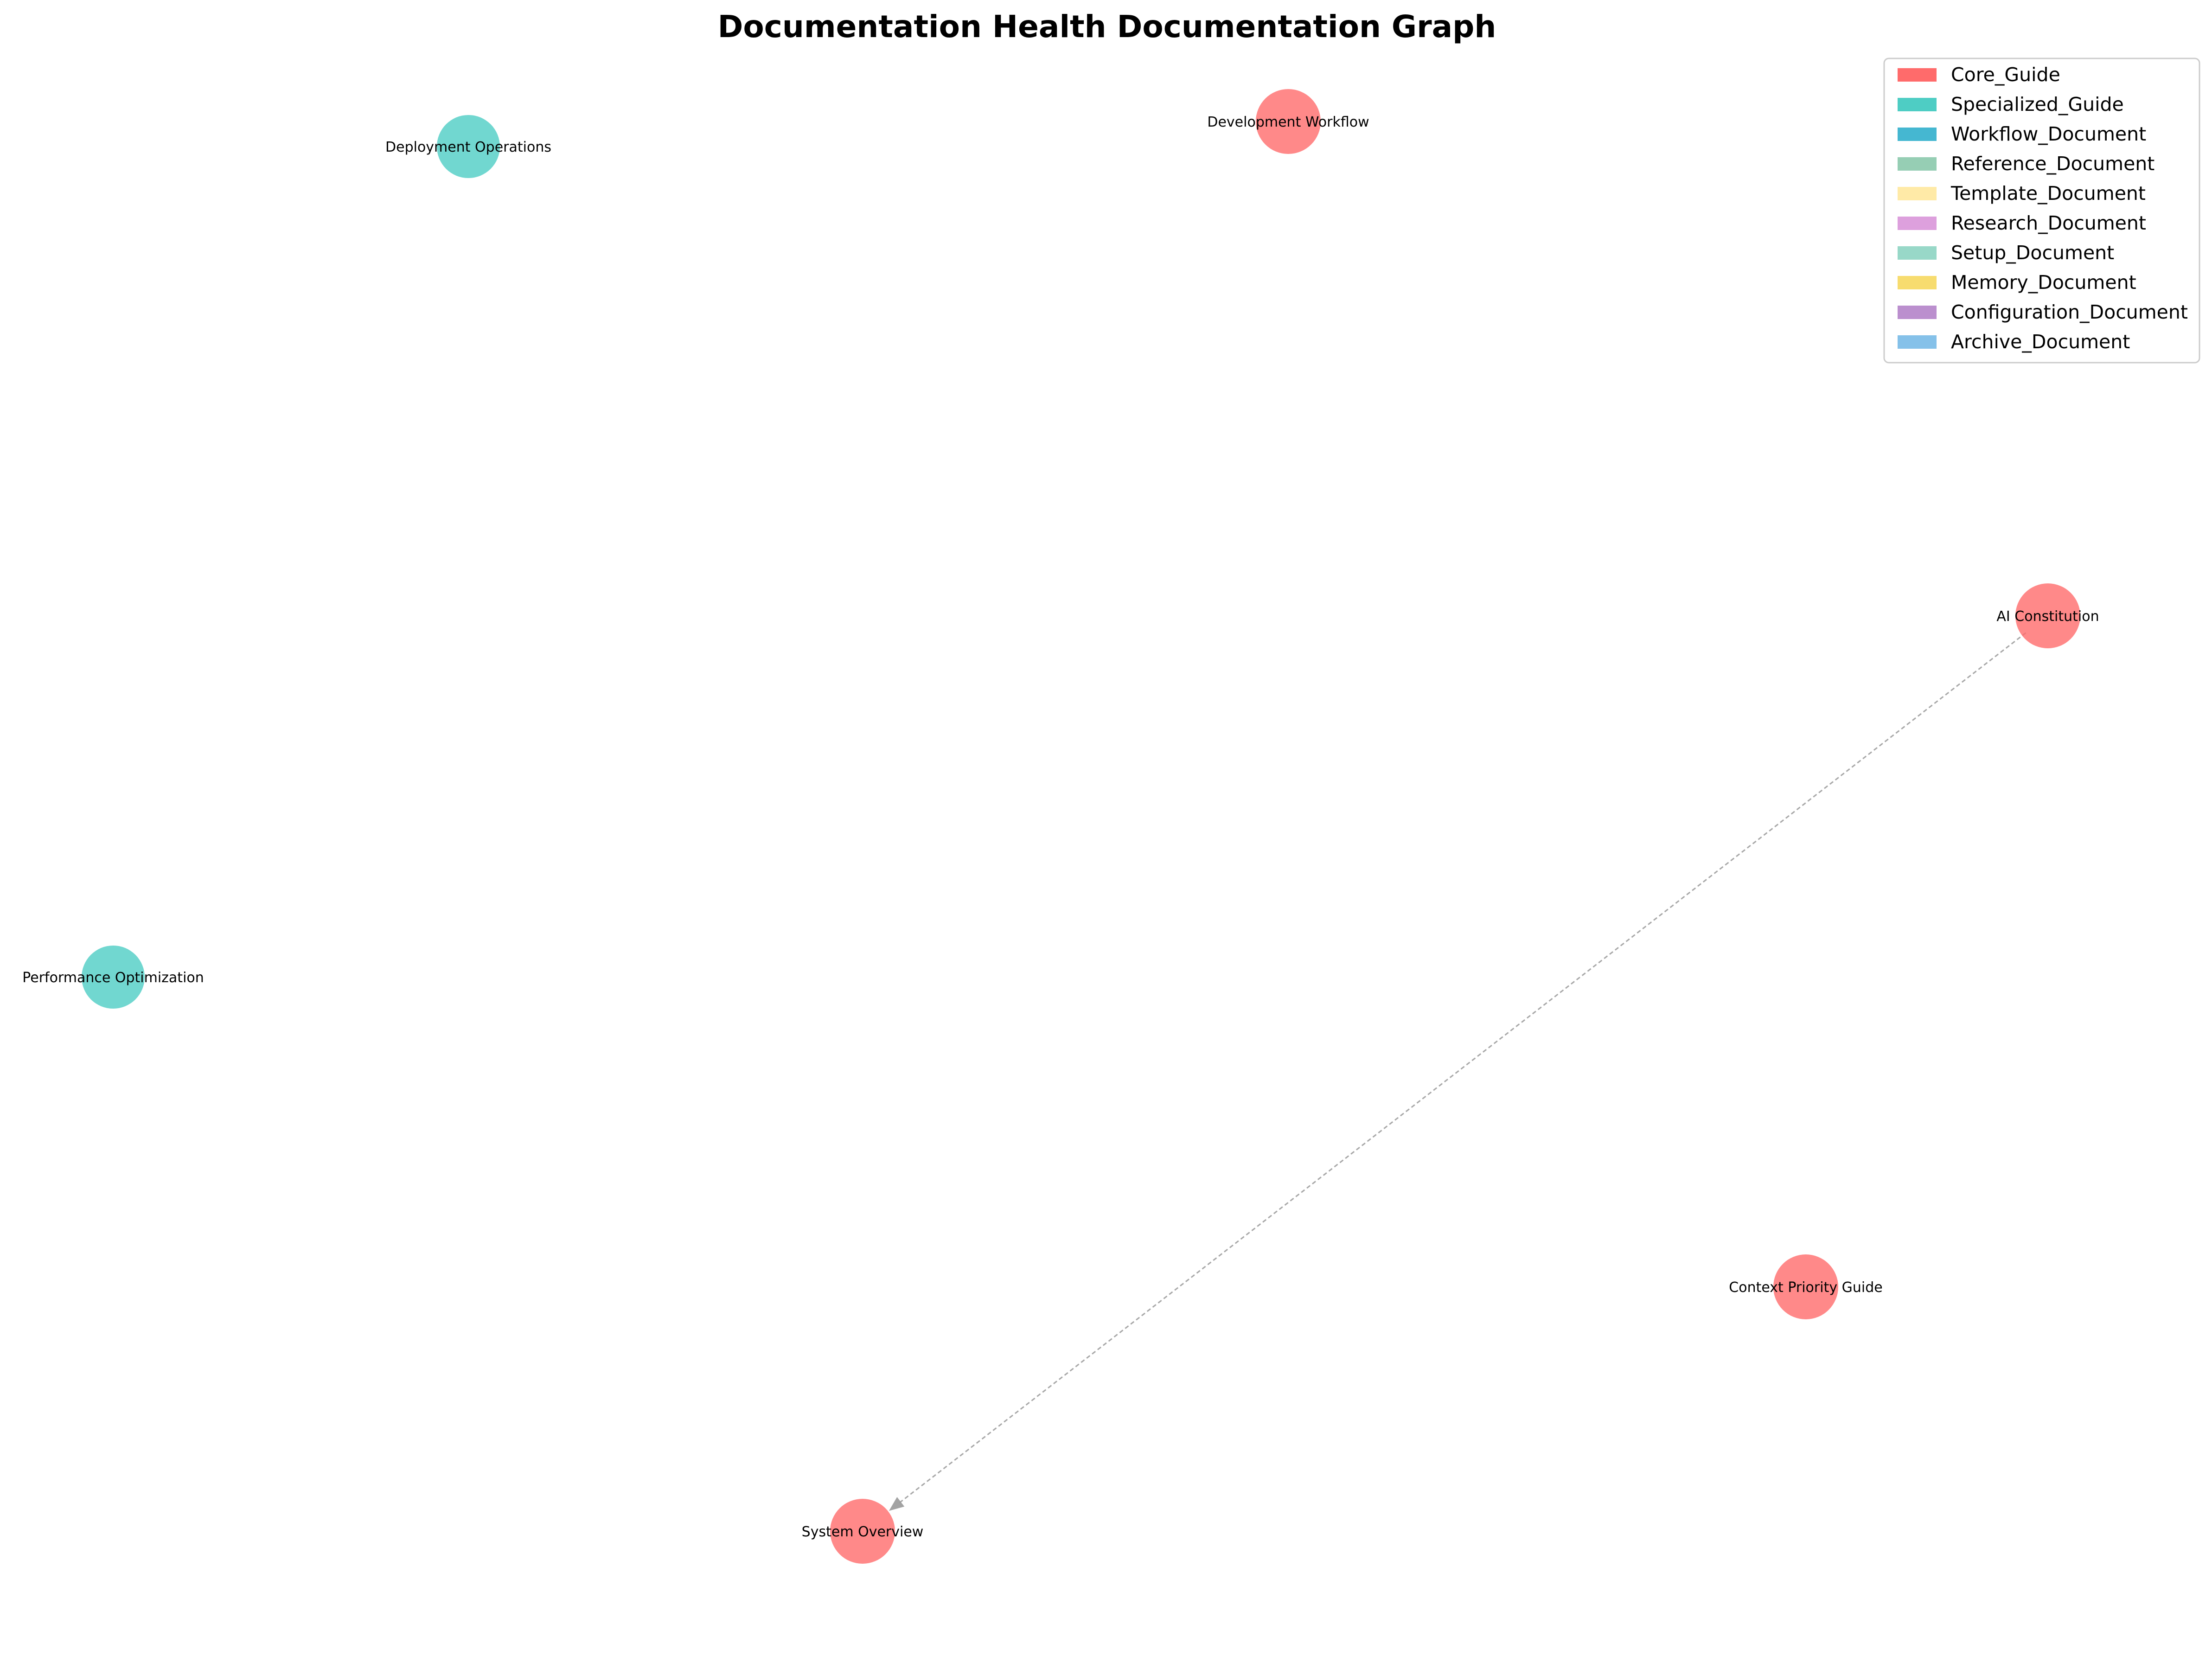 The width and height of the screenshot is (2212, 1656). I want to click on legend-item: Setup_Document, so click(2006, 253).